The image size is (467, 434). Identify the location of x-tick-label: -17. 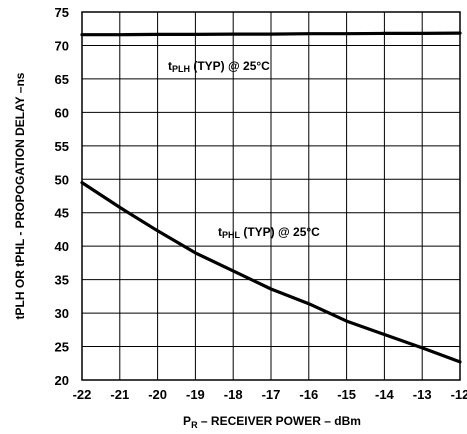
(271, 394).